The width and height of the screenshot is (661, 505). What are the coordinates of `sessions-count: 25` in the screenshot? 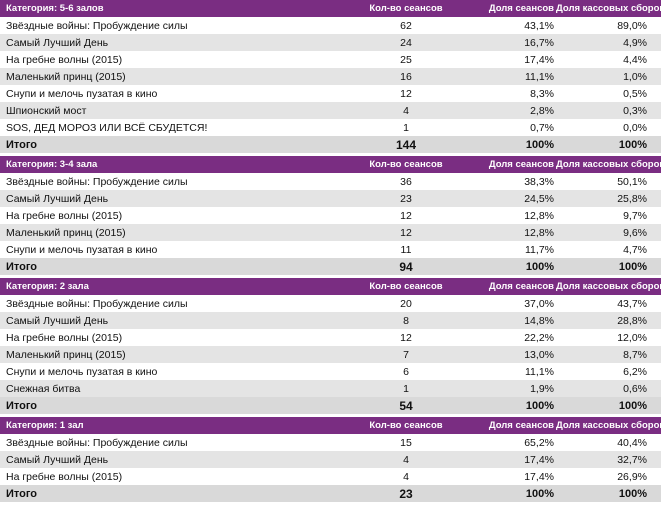 It's located at (406, 59).